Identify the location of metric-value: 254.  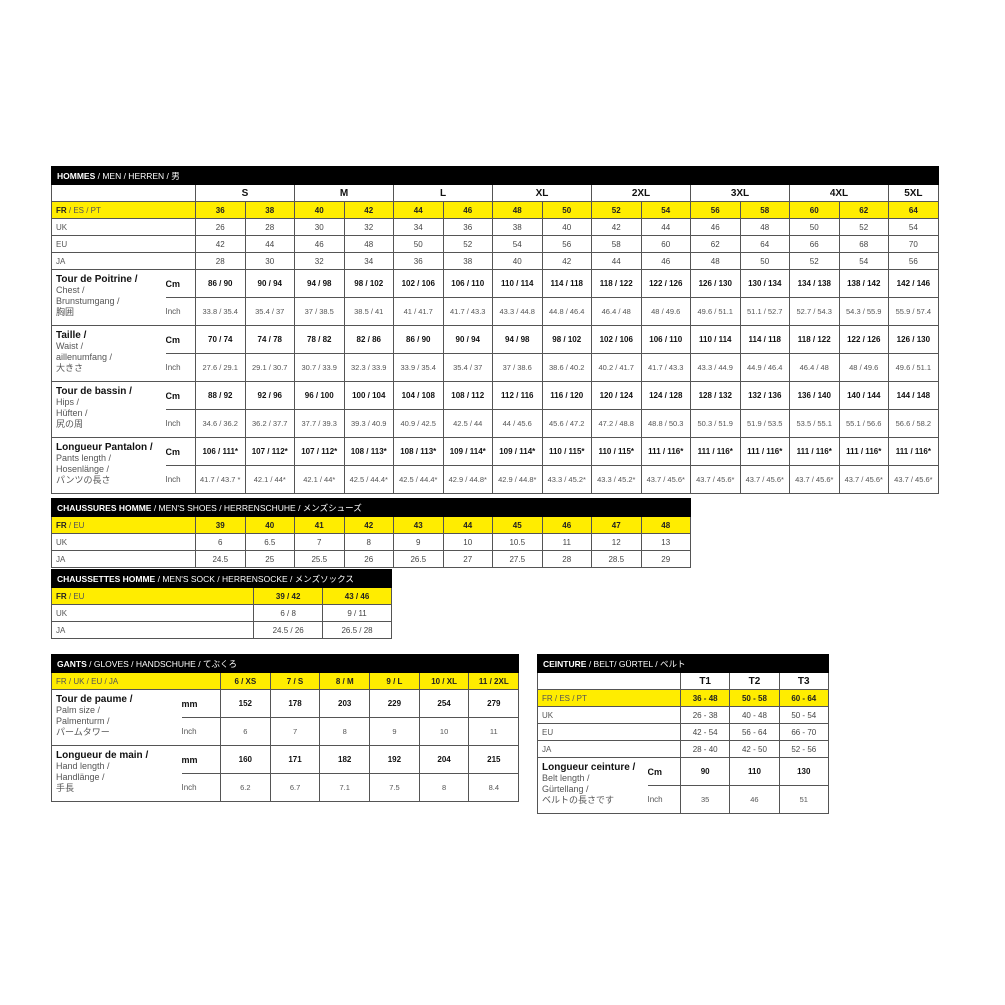
(444, 703).